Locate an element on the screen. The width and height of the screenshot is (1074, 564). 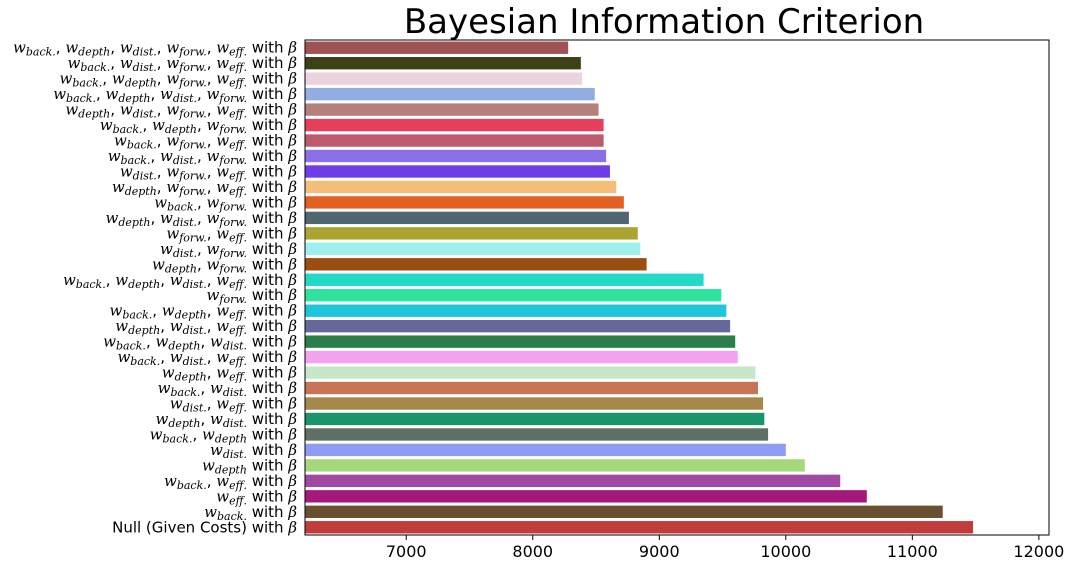
x-axis: 7000 8000 9000 10000 11000 12000 is located at coordinates (725, 548).